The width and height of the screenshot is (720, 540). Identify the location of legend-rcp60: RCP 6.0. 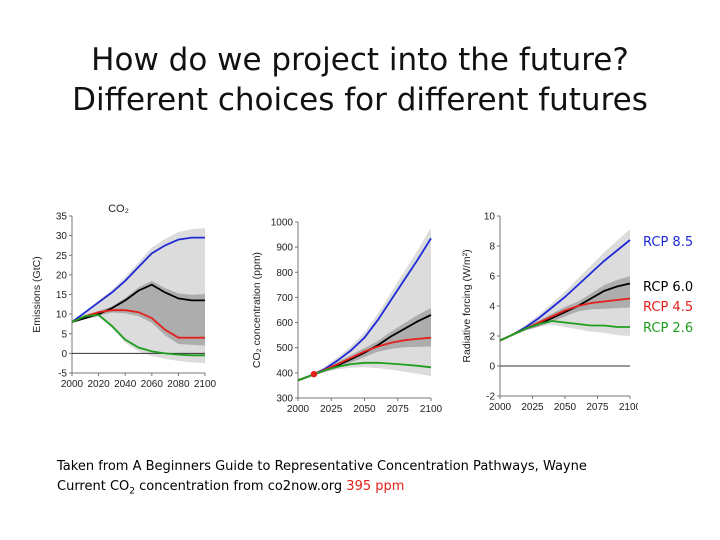
(668, 287).